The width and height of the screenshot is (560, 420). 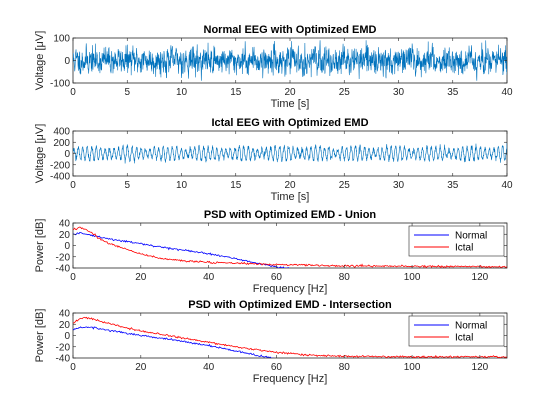 What do you see at coordinates (289, 123) in the screenshot?
I see `chart-title: Ictal EEG with Optimized EMD` at bounding box center [289, 123].